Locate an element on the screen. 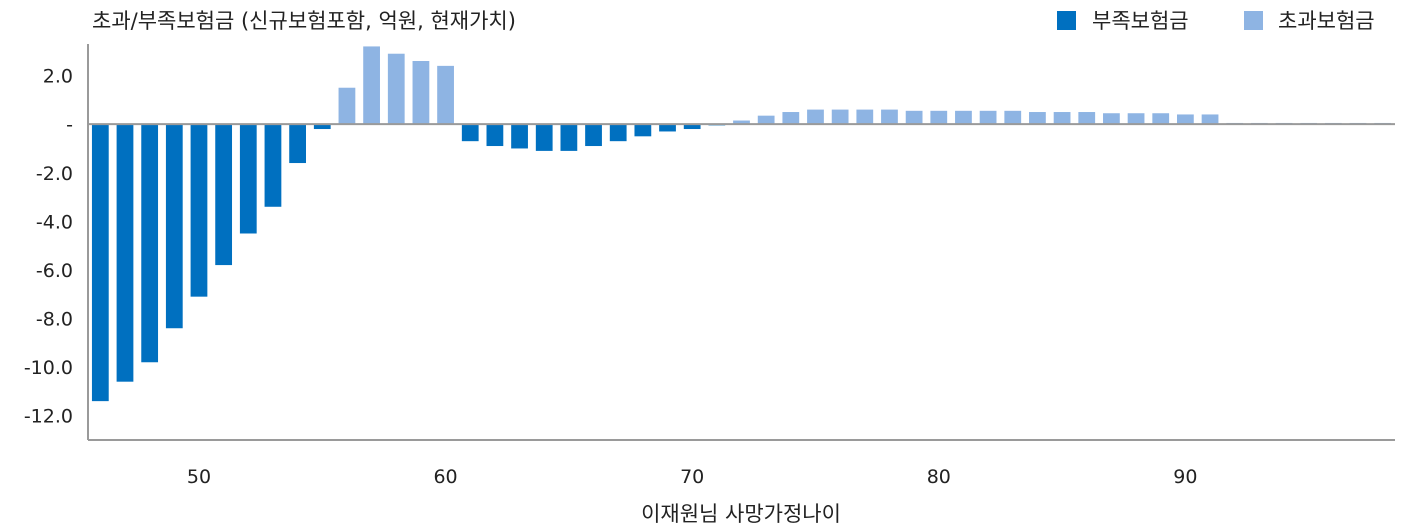 The width and height of the screenshot is (1417, 528). x-axis-ticks: 50 60 70 80 90 is located at coordinates (692, 477).